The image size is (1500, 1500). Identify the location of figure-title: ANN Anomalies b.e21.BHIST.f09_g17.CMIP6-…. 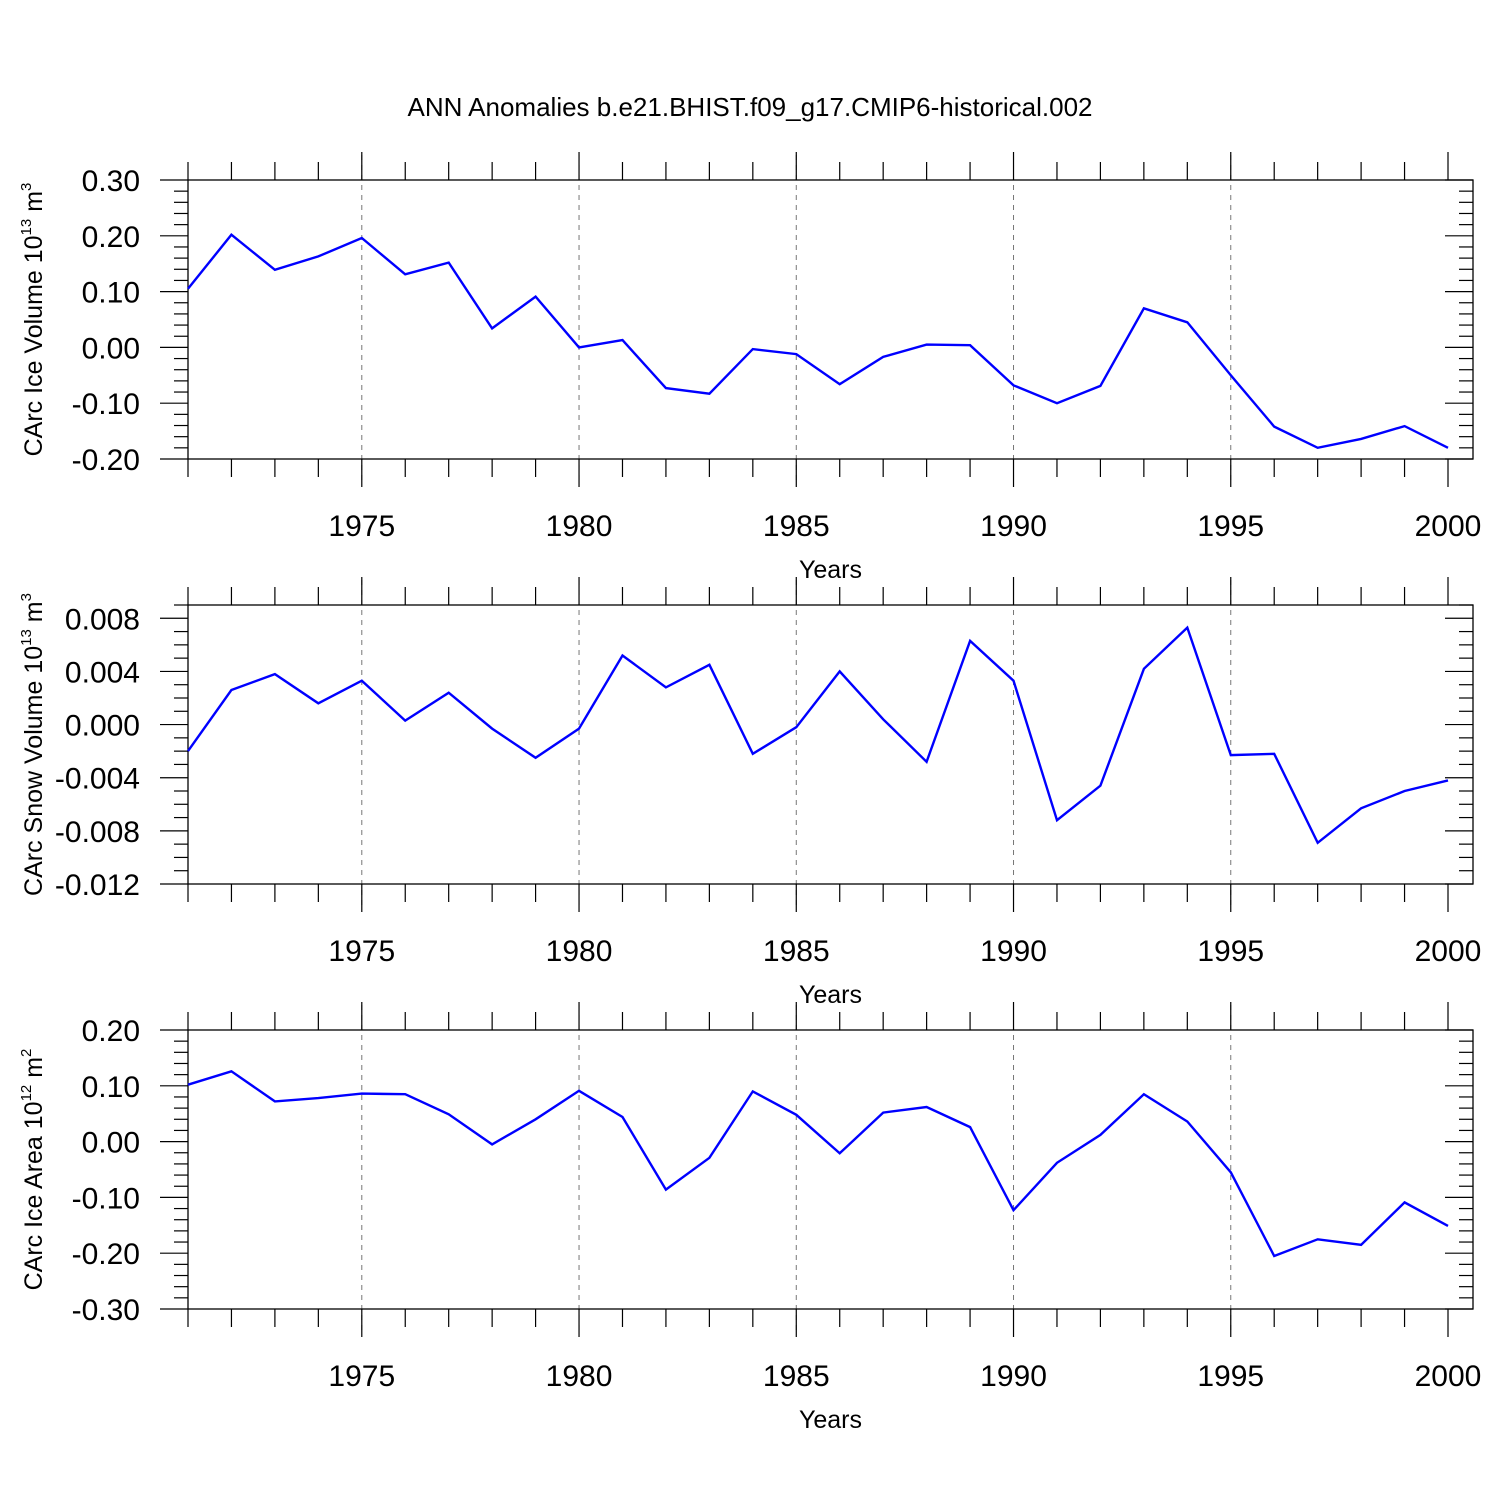
(749, 107).